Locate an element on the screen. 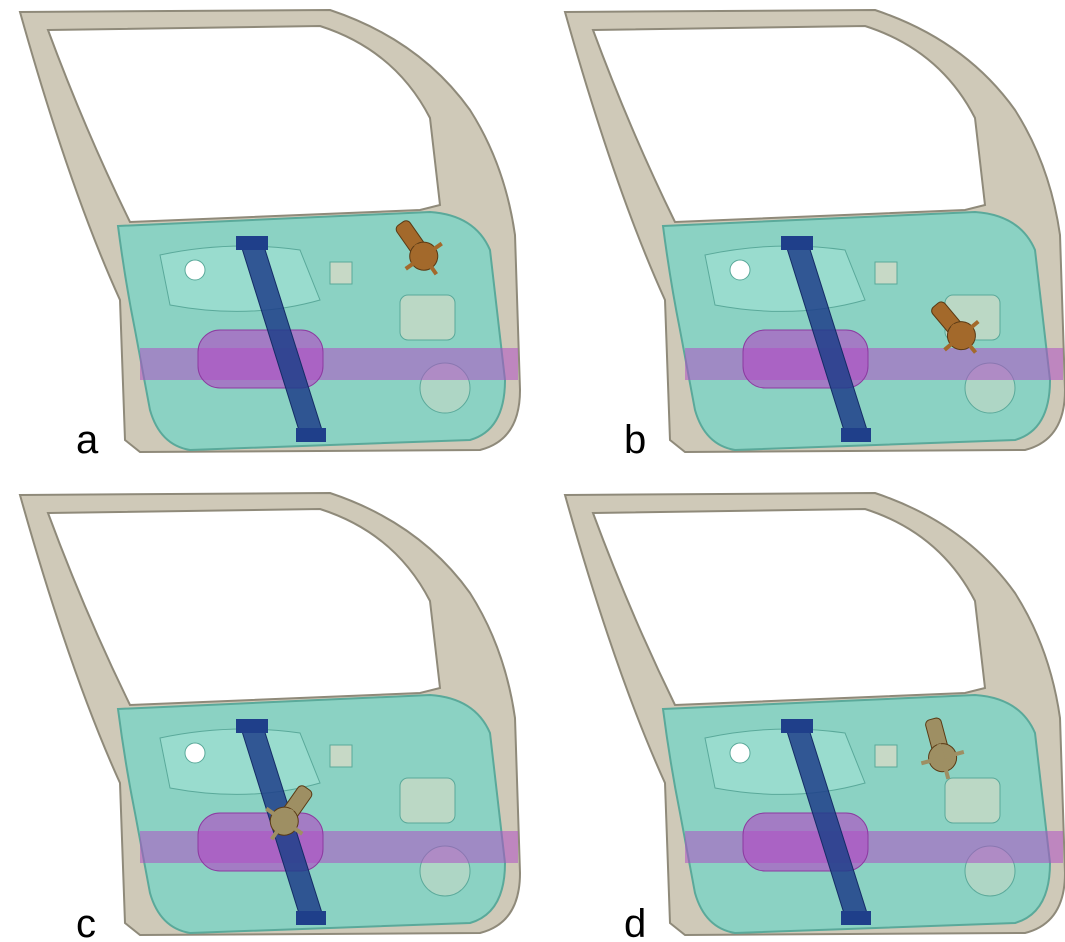 Image resolution: width=1065 pixels, height=942 pixels. panel-label-d: d is located at coordinates (635, 922).